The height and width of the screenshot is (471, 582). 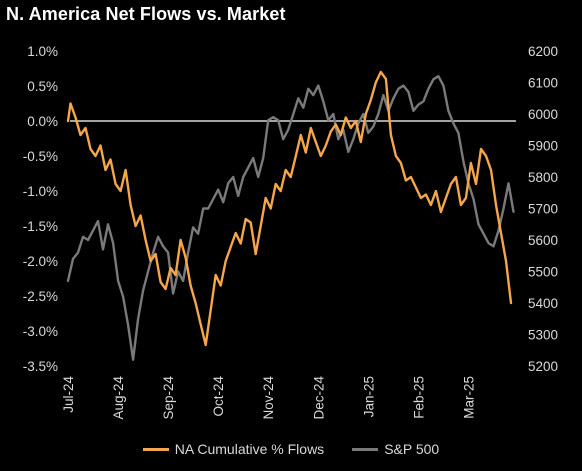 I want to click on right-tick-label: 6200, so click(x=543, y=51).